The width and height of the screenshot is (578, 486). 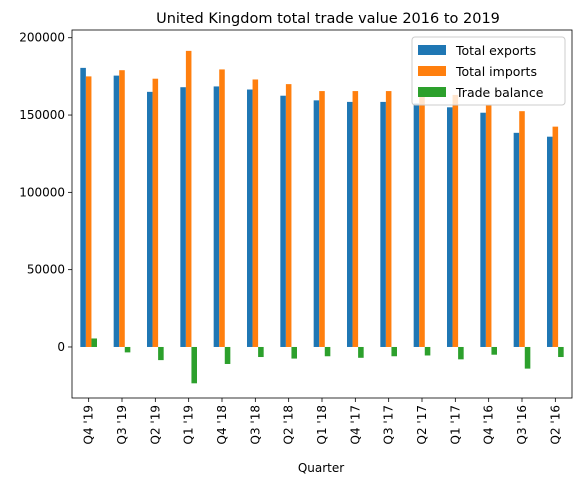 What do you see at coordinates (89, 424) in the screenshot?
I see `x-tick-label: Q4 '19` at bounding box center [89, 424].